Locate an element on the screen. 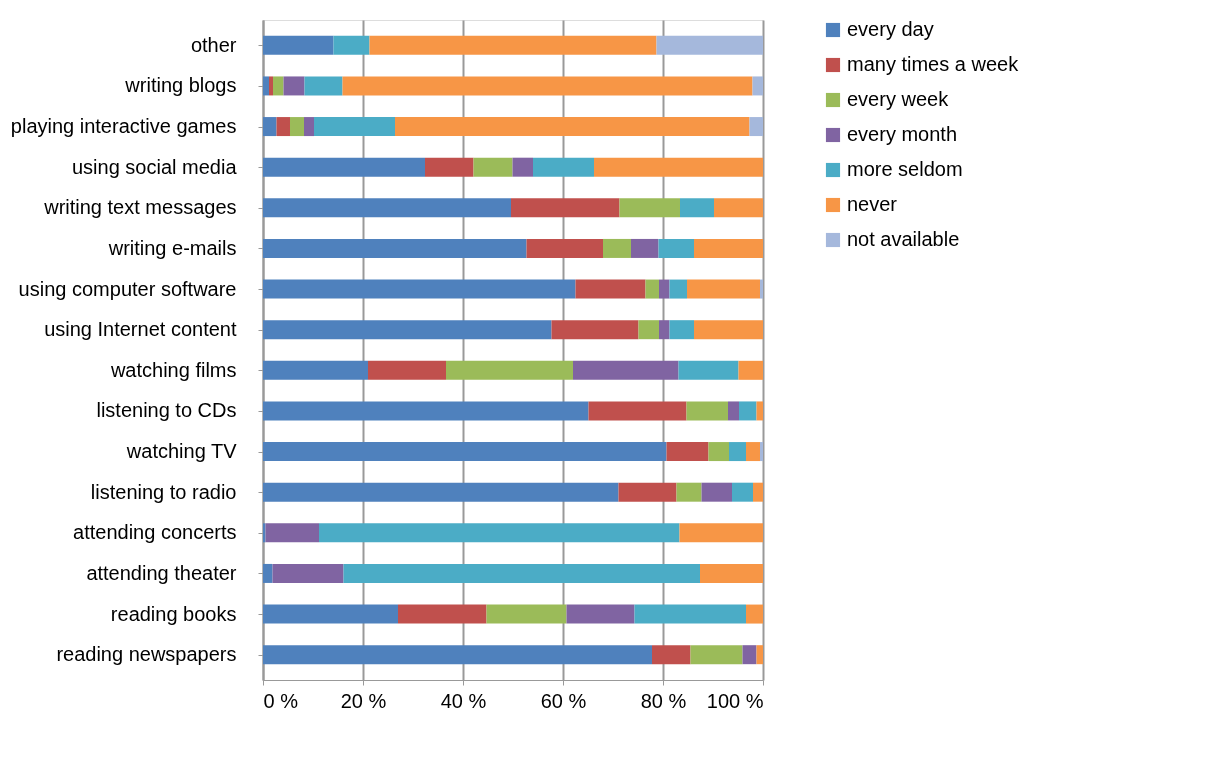 This screenshot has width=1218, height=762. x-tick-label: 80 % is located at coordinates (663, 700).